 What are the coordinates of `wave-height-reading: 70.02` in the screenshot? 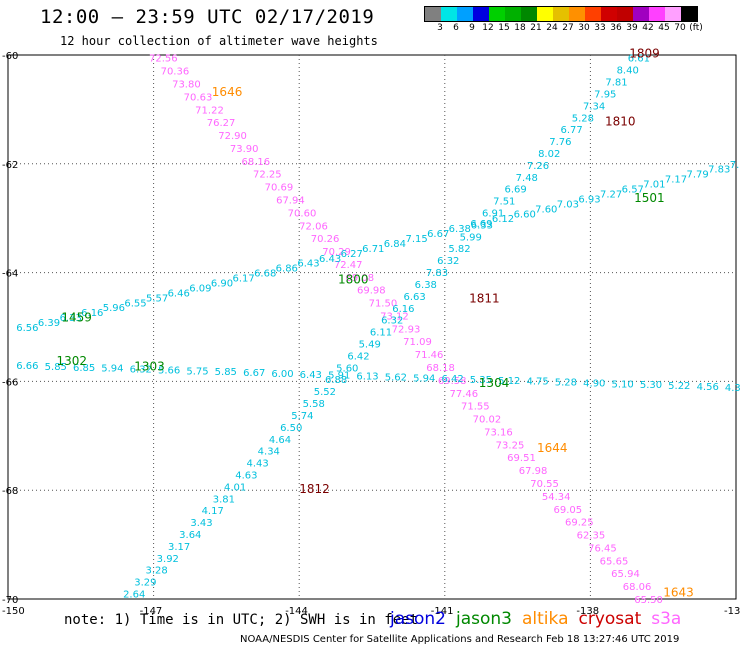 It's located at (487, 420).